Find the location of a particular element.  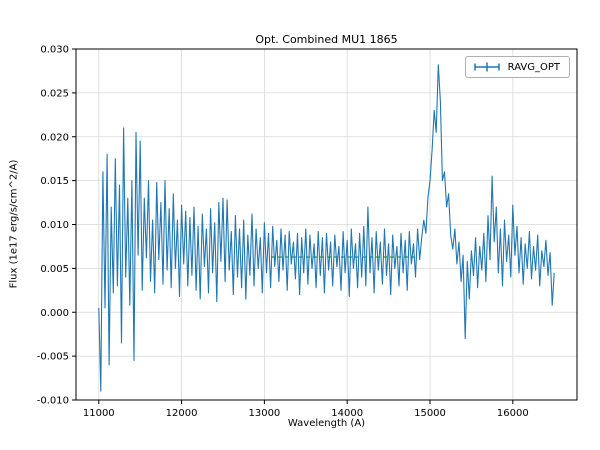

errorbar-sample-icon is located at coordinates (486, 67).